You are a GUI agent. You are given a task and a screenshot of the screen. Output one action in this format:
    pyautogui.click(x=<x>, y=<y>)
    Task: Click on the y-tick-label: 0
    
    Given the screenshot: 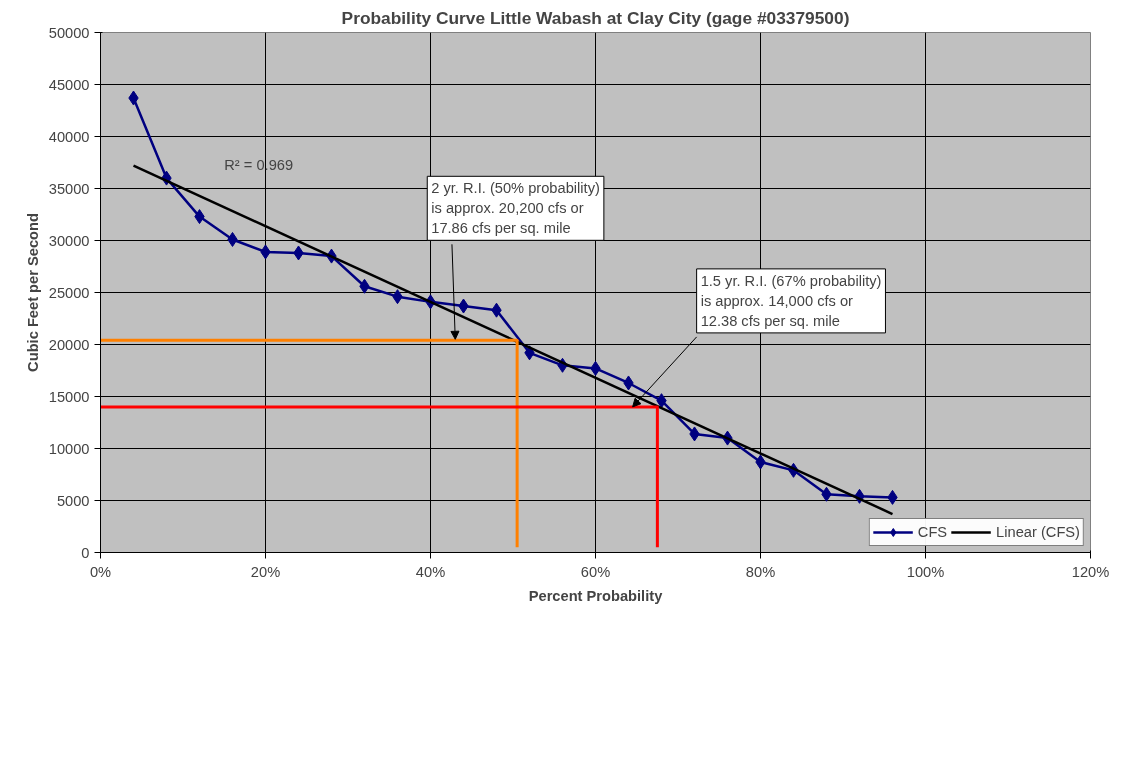 What is the action you would take?
    pyautogui.click(x=85, y=552)
    